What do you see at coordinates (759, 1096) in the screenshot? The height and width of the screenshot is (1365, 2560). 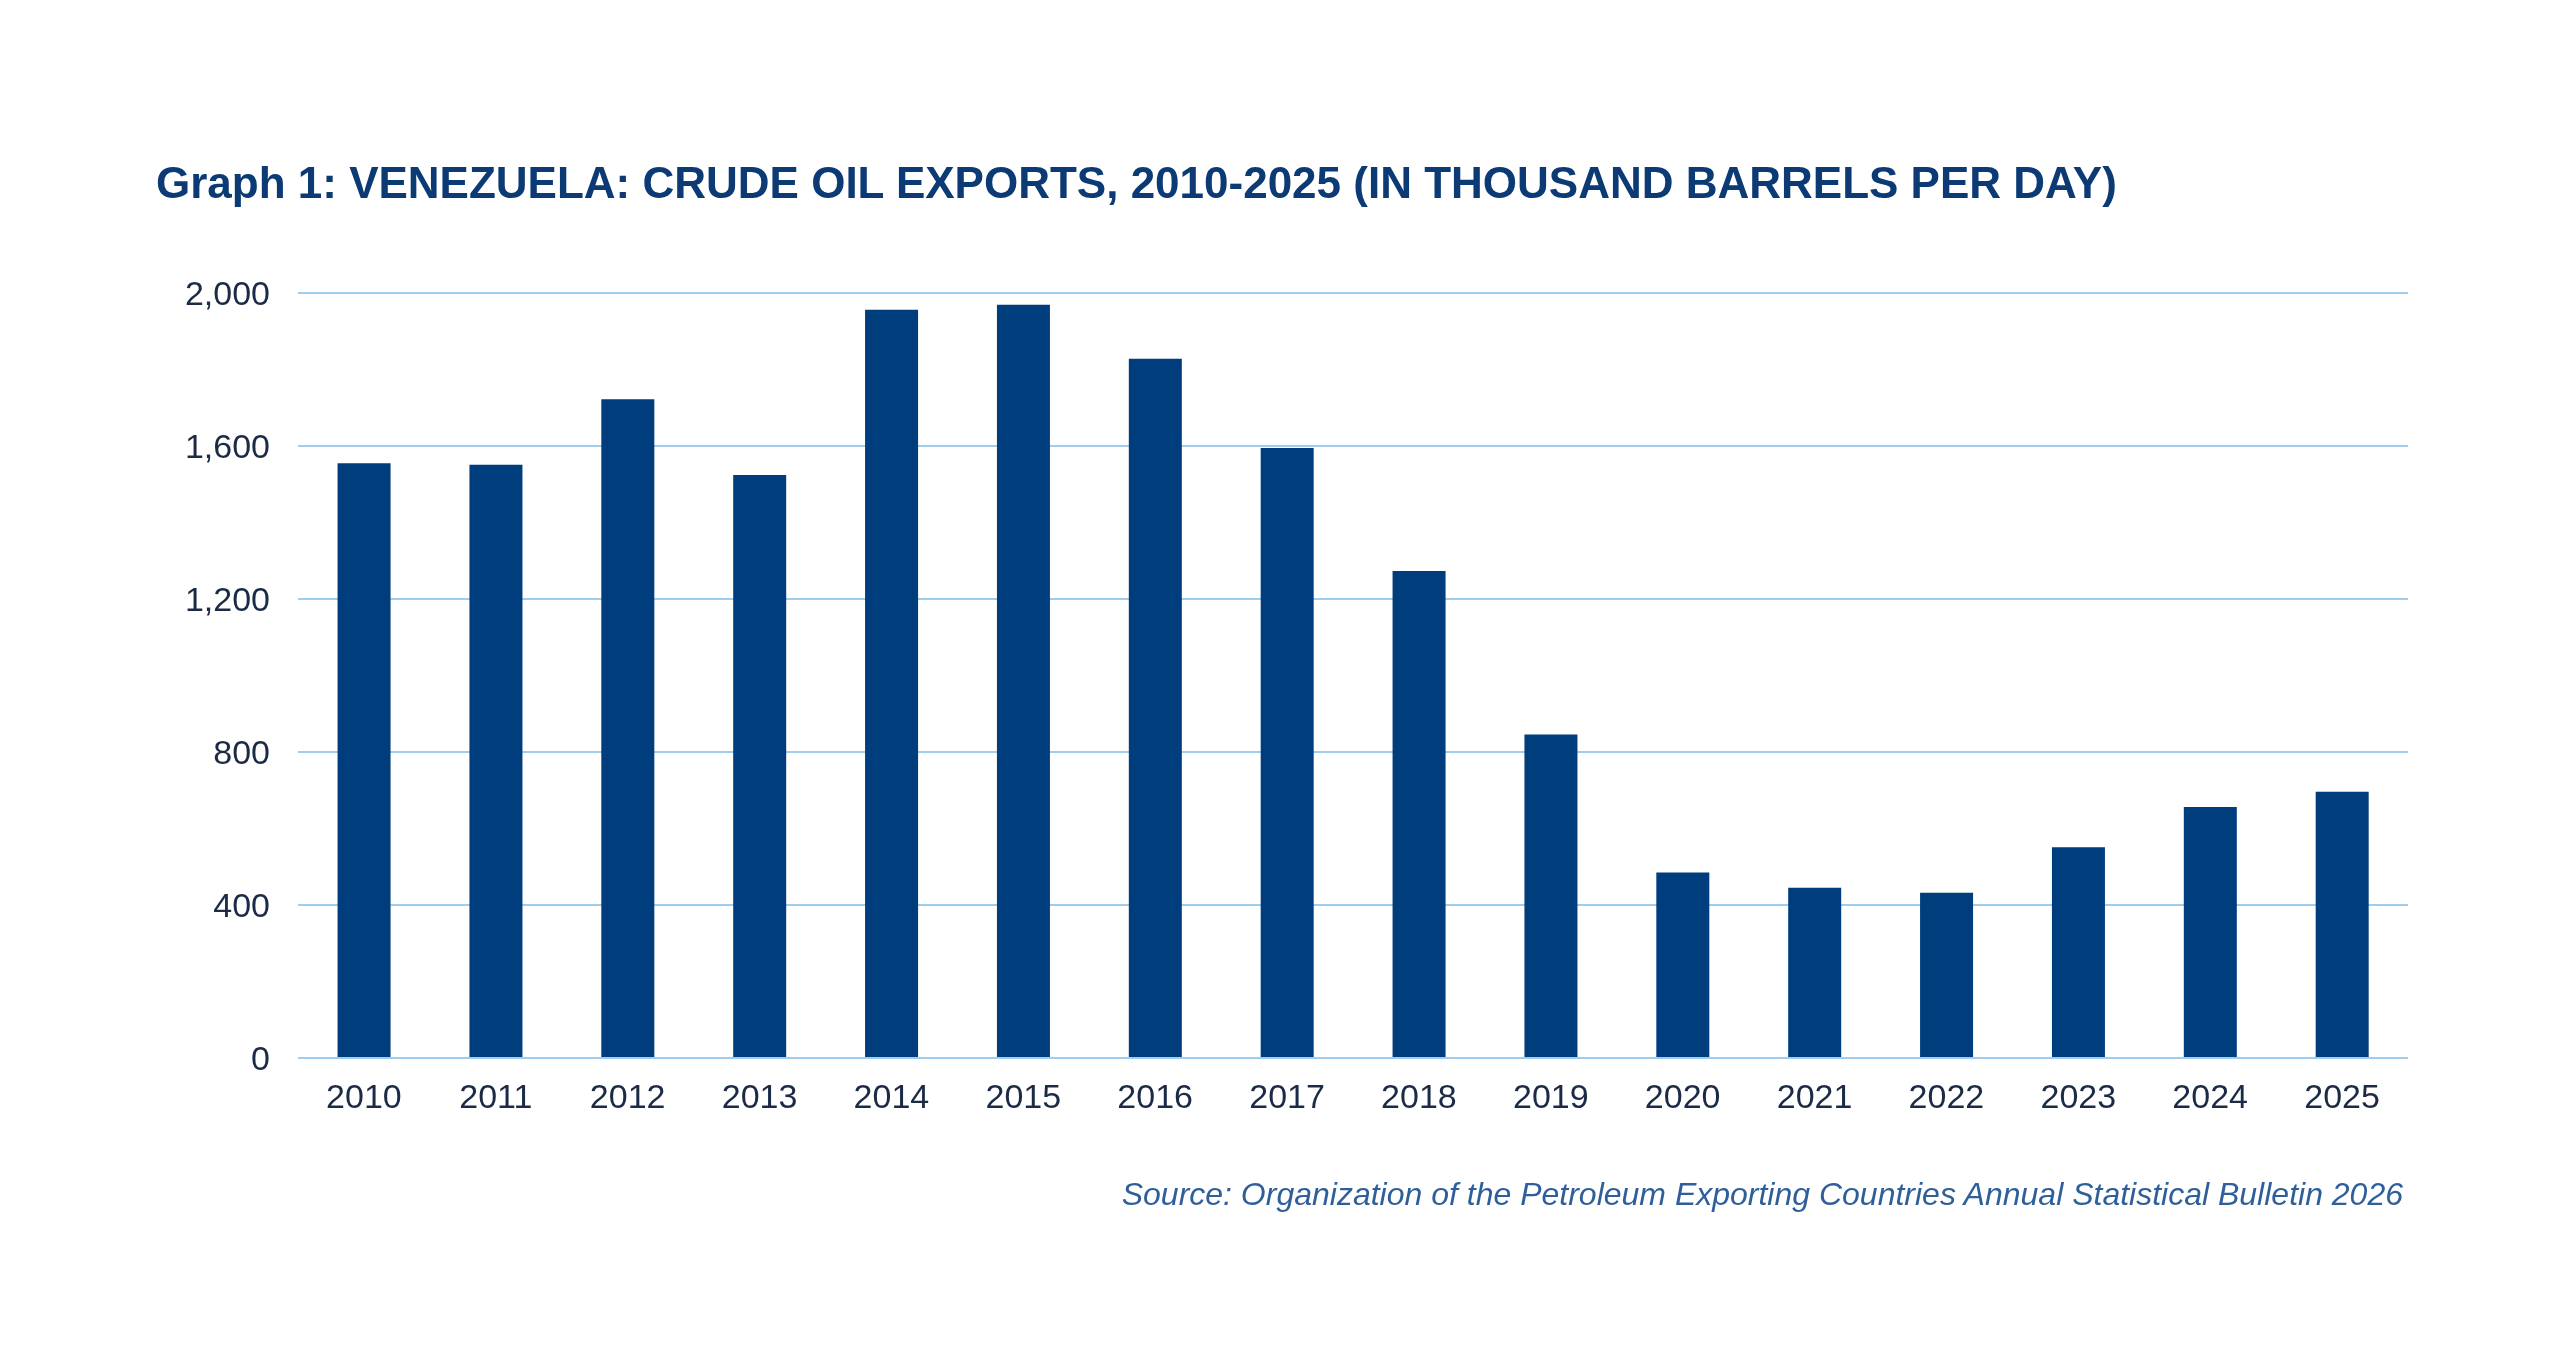 I see `x-tick-label: 2013` at bounding box center [759, 1096].